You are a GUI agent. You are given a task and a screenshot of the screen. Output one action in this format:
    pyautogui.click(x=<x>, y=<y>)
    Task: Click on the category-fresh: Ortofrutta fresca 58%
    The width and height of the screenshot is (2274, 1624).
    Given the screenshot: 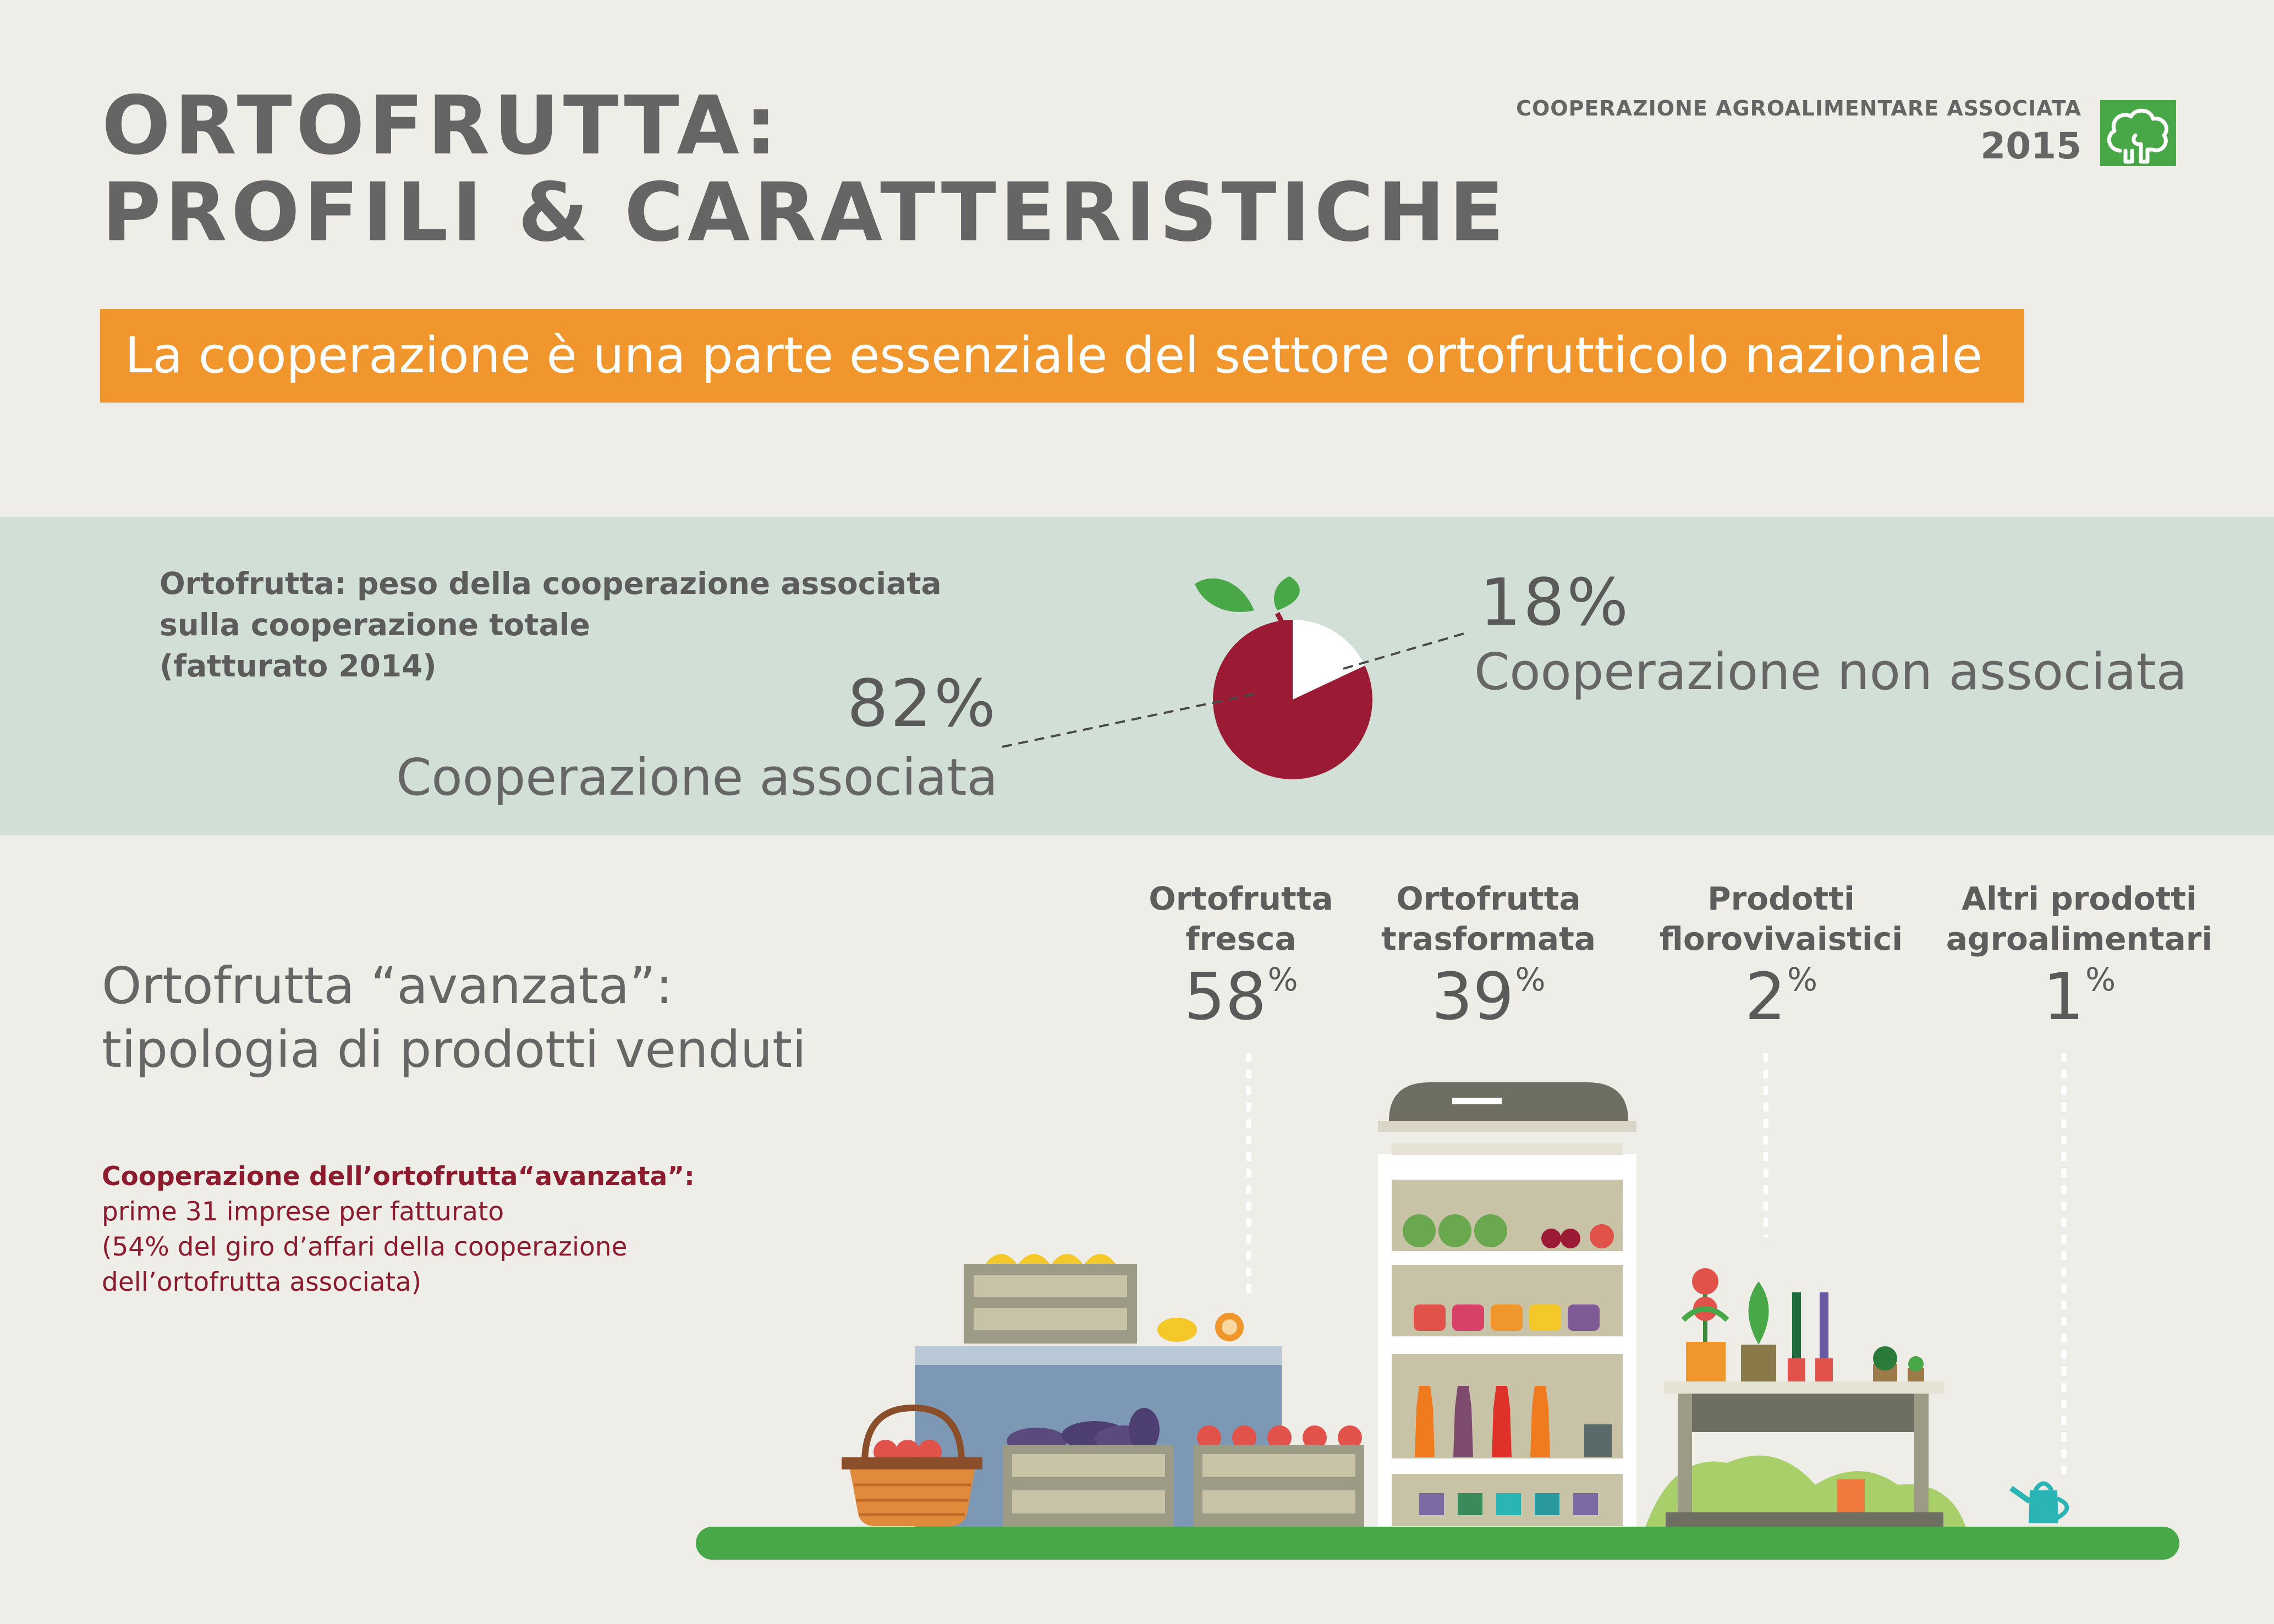 What is the action you would take?
    pyautogui.click(x=1241, y=956)
    